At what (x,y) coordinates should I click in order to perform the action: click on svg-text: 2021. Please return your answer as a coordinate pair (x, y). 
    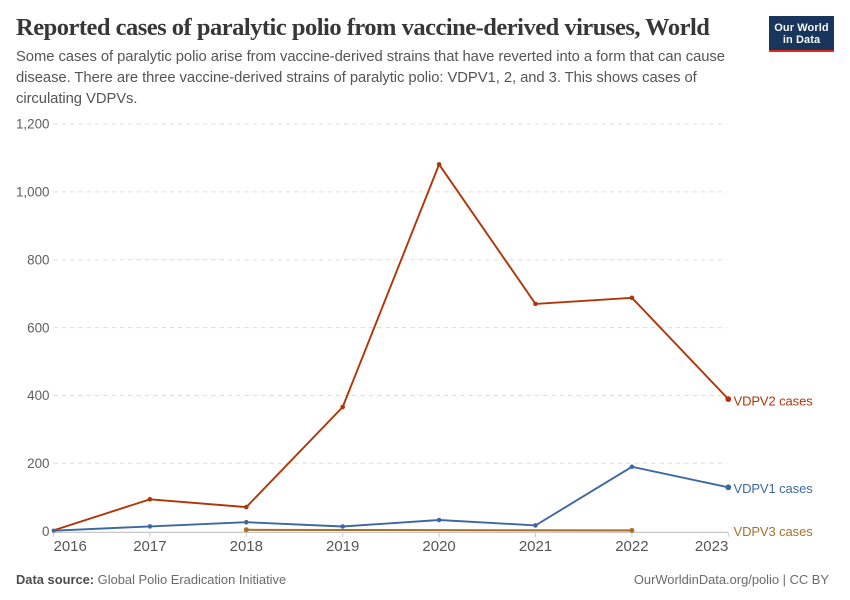
    Looking at the image, I should click on (535, 546).